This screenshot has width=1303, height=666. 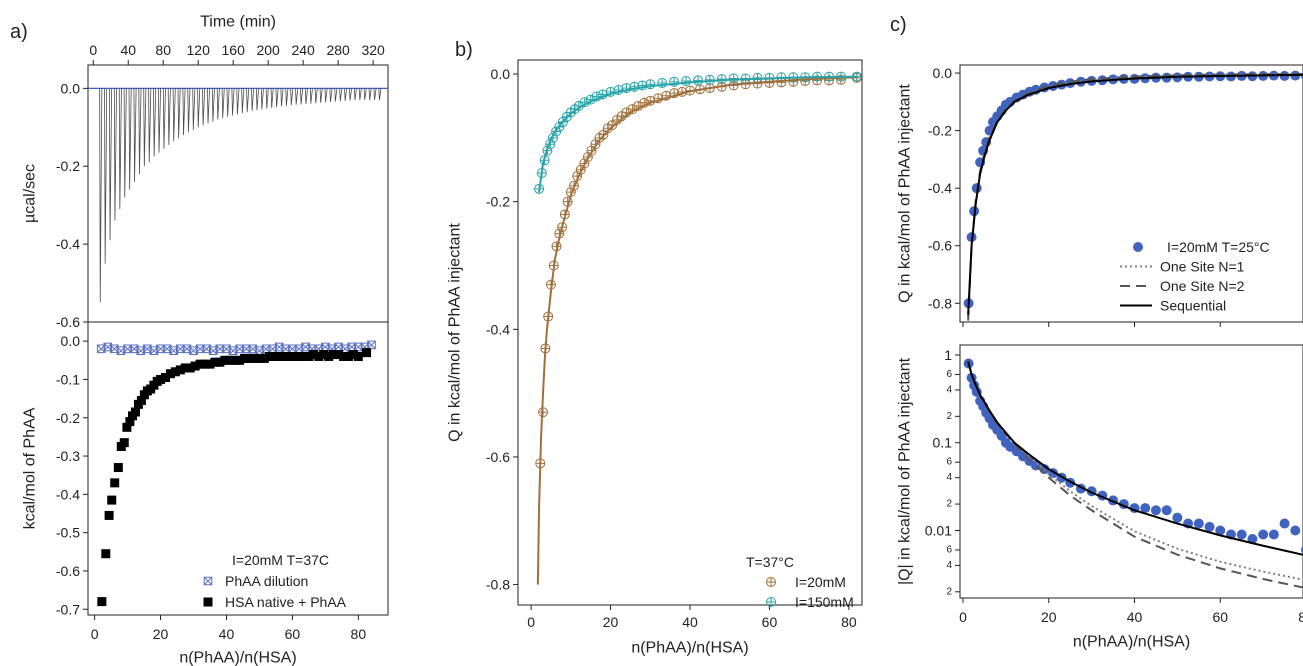 What do you see at coordinates (68, 379) in the screenshot?
I see `y-tick-label: -0.1` at bounding box center [68, 379].